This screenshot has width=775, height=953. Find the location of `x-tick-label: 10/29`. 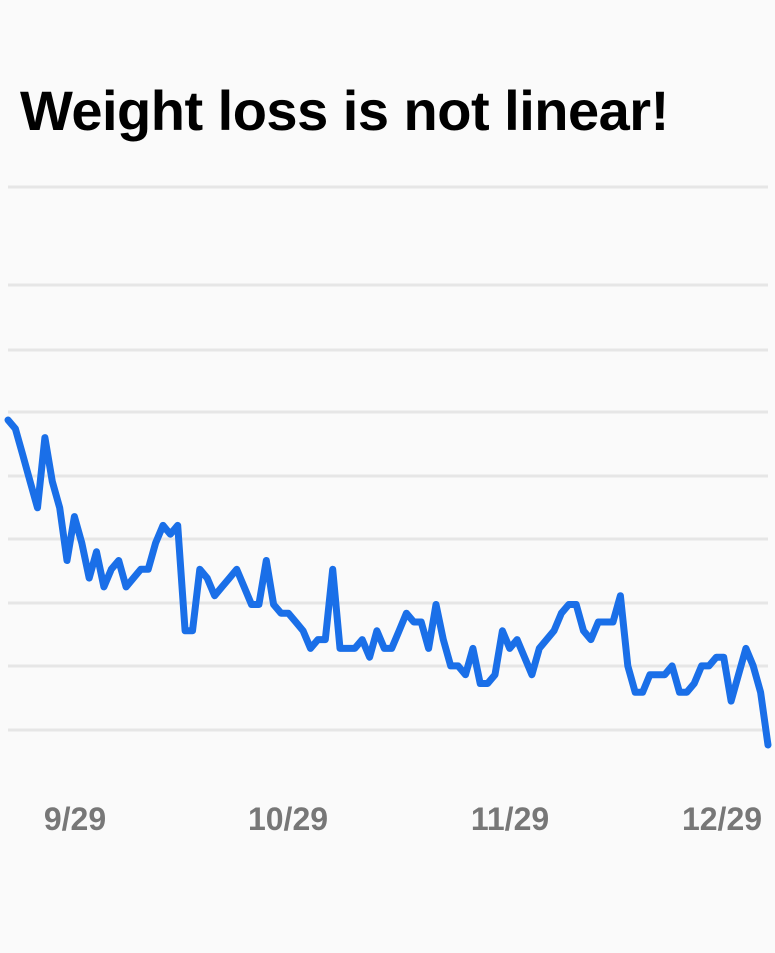

x-tick-label: 10/29 is located at coordinates (288, 819).